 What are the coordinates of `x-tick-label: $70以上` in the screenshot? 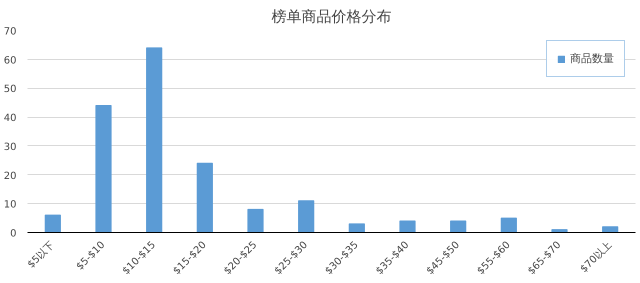 It's located at (596, 257).